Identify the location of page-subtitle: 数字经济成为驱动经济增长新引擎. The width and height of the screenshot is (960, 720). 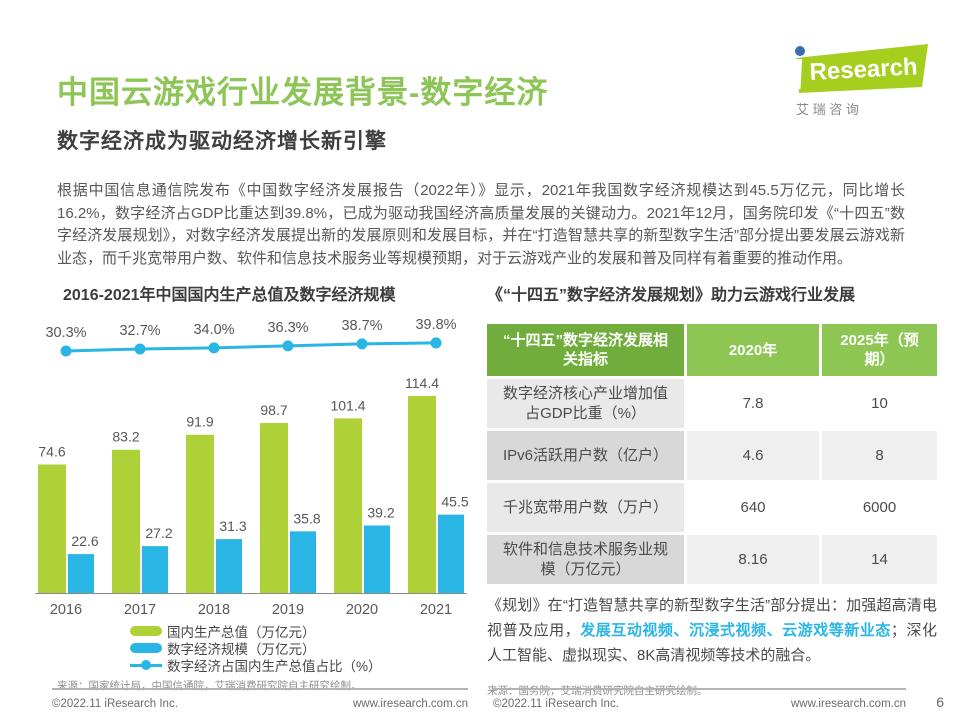
(222, 142).